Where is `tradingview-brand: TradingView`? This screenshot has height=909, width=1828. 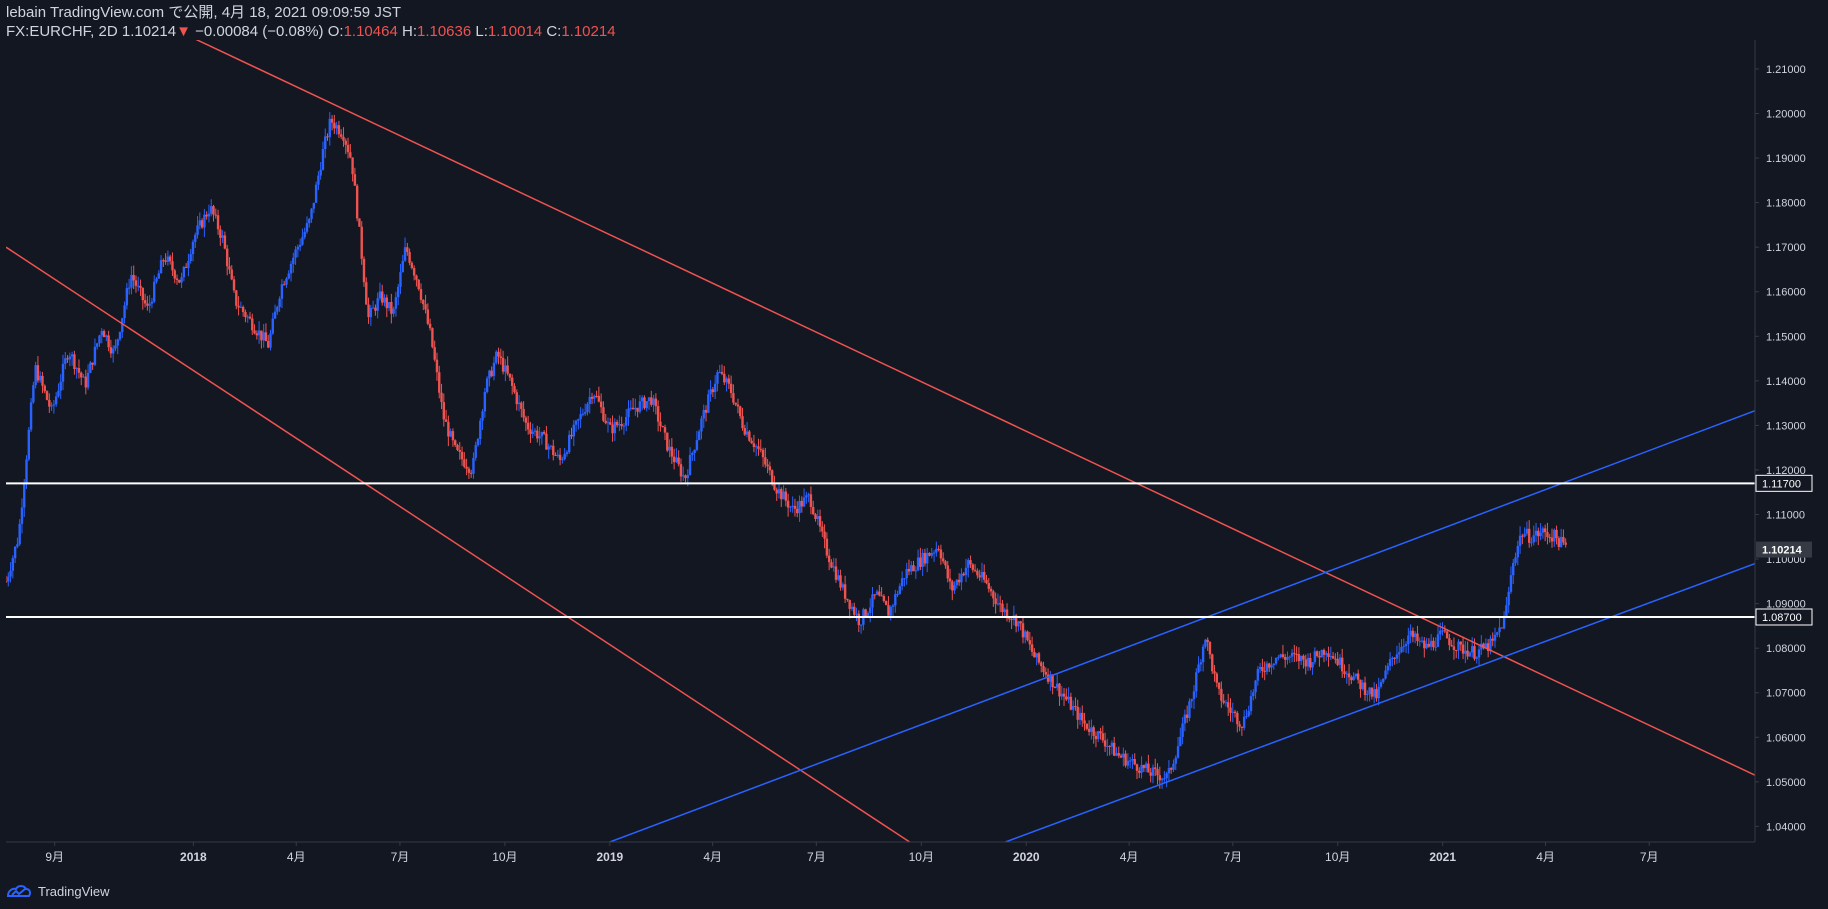
tradingview-brand: TradingView is located at coordinates (74, 891).